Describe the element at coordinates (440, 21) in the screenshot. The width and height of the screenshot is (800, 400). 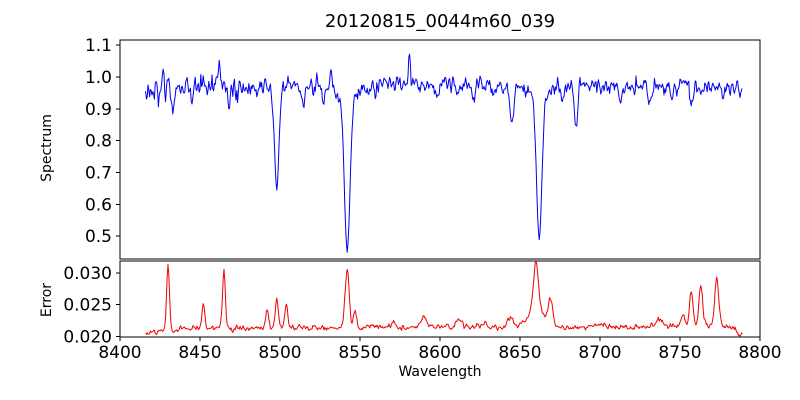
I see `chart-title: 20120815_0044m60_039` at that location.